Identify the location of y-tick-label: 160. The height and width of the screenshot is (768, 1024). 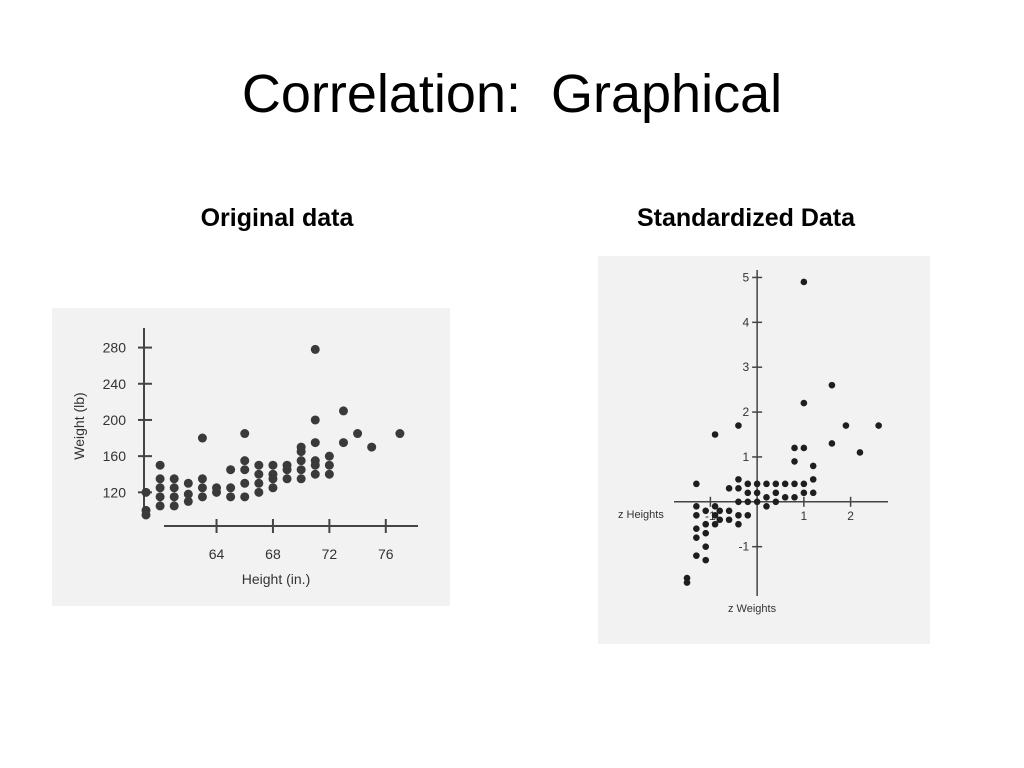
(115, 456).